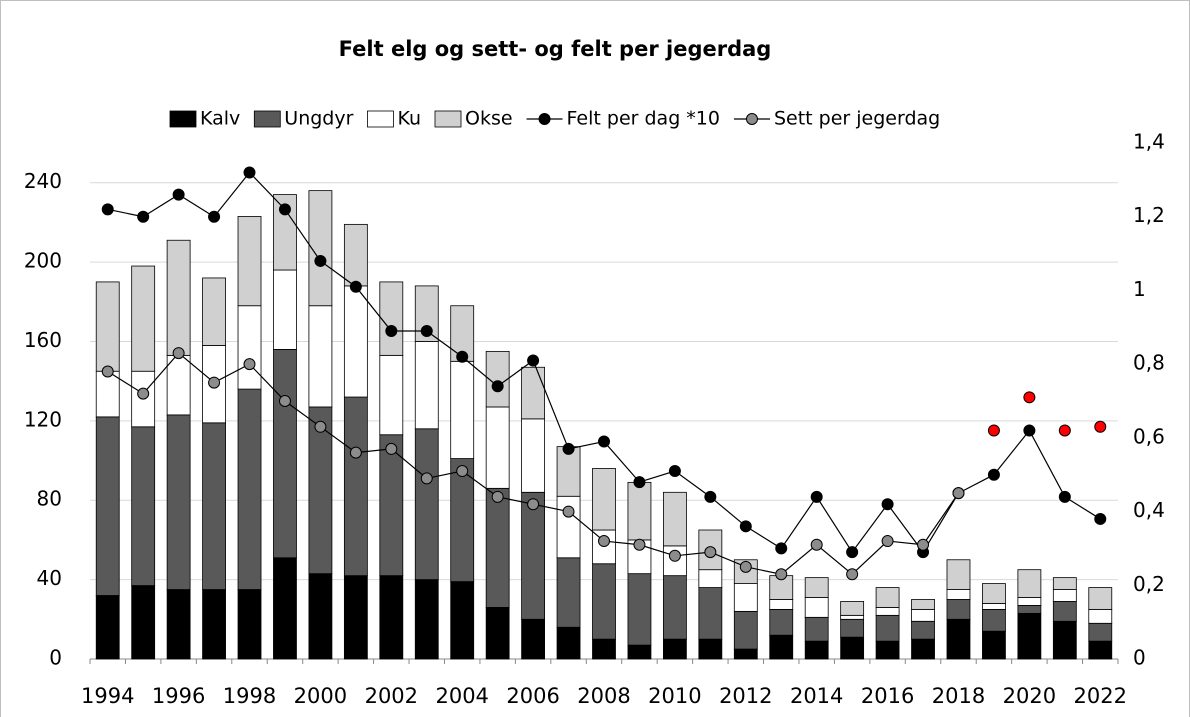 This screenshot has height=717, width=1190. Describe the element at coordinates (1100, 696) in the screenshot. I see `x-tick-label: 2022` at that location.